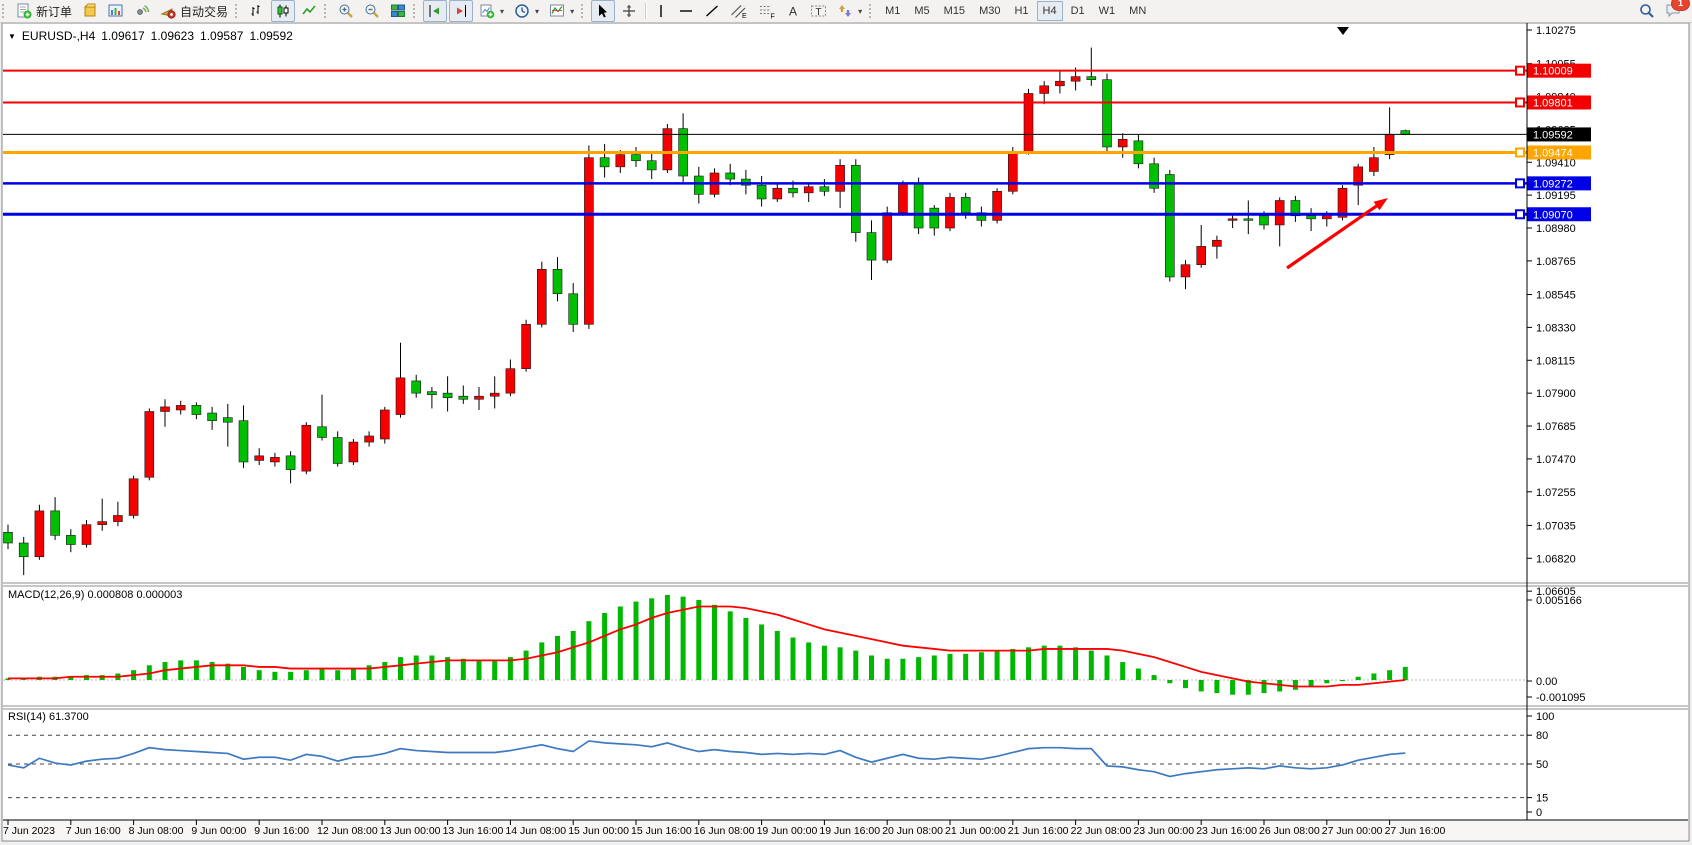 This screenshot has height=845, width=1692. Describe the element at coordinates (1334, 235) in the screenshot. I see `trend-arrow-line` at that location.